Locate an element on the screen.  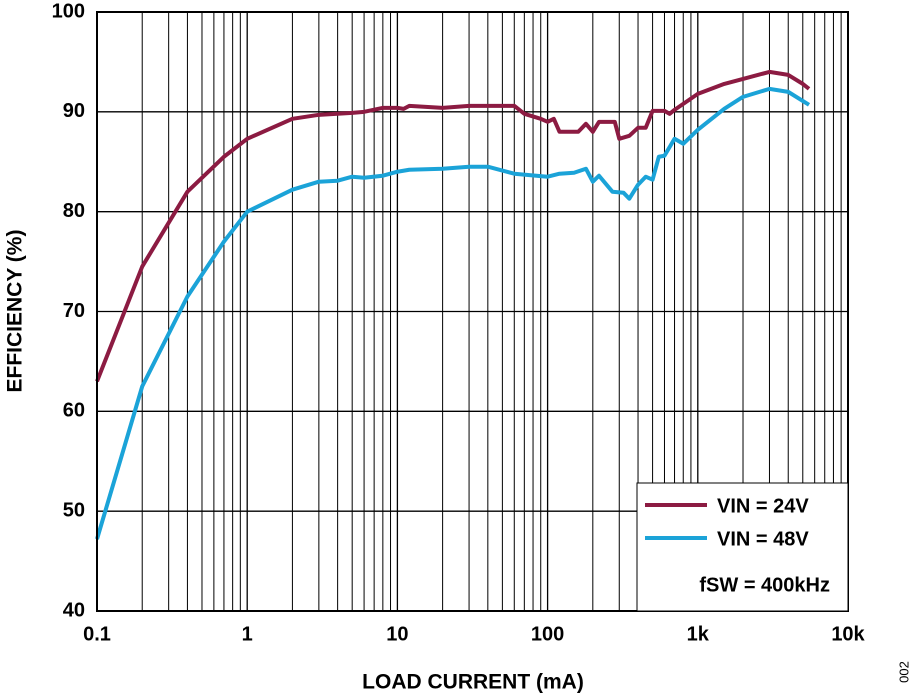
x-tick-label: 10k is located at coordinates (848, 634).